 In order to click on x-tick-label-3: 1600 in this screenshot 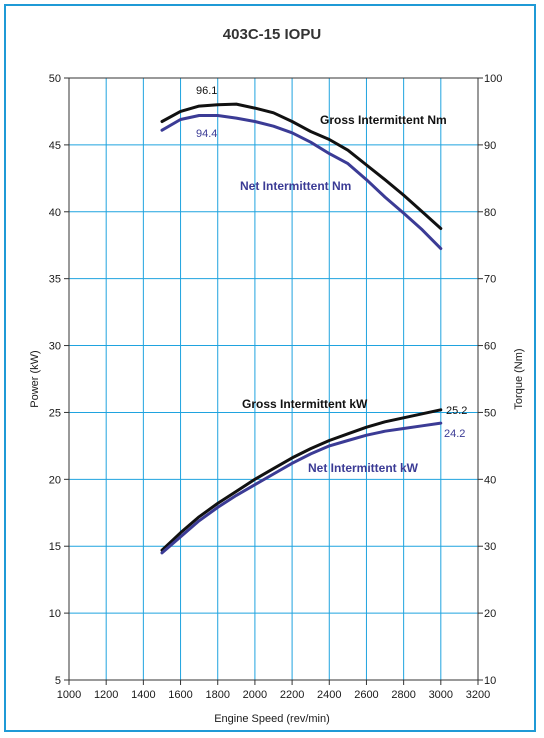, I will do `click(180, 695)`.